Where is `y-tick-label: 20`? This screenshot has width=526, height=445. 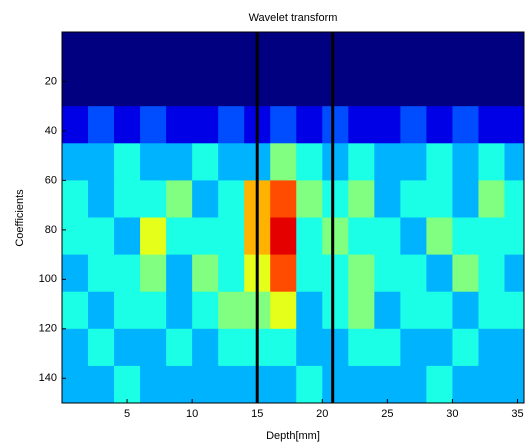 y-tick-label: 20 is located at coordinates (51, 81).